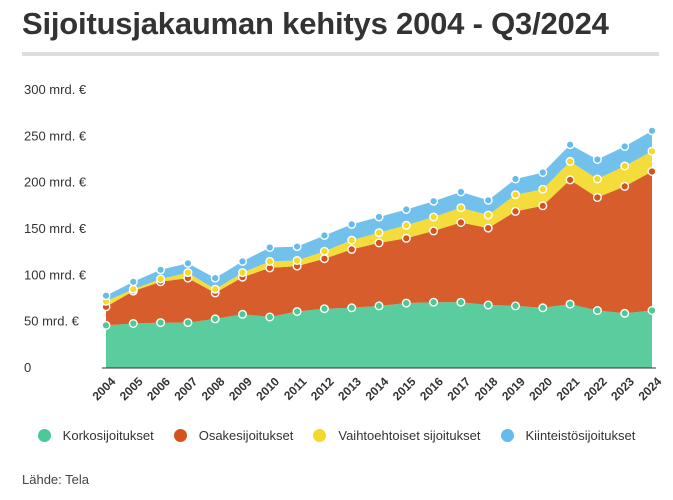  I want to click on point-2-2007, so click(188, 273).